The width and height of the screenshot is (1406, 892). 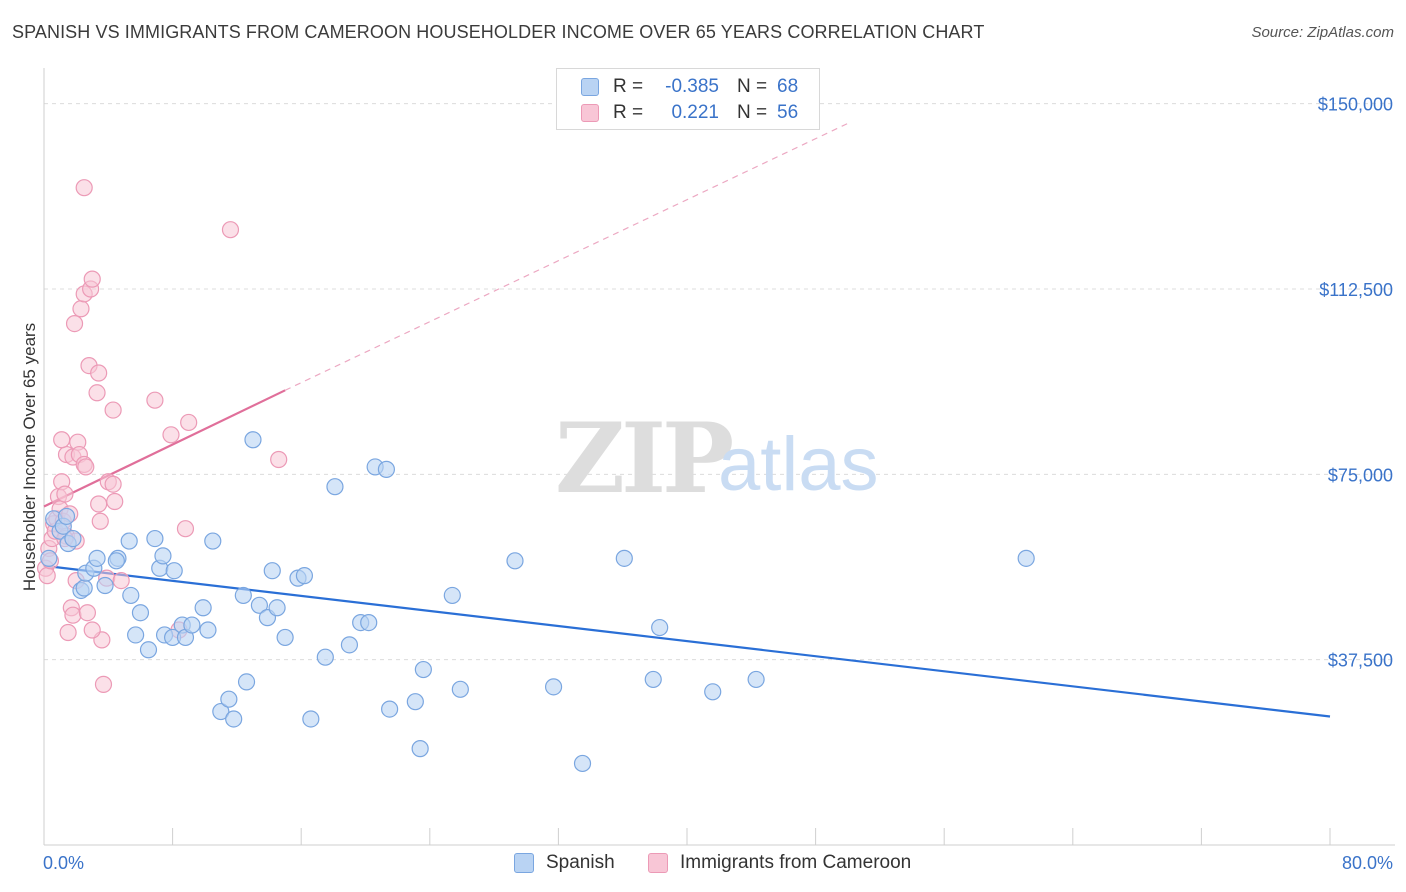 What do you see at coordinates (798, 464) in the screenshot?
I see `watermark-atlas: atlas` at bounding box center [798, 464].